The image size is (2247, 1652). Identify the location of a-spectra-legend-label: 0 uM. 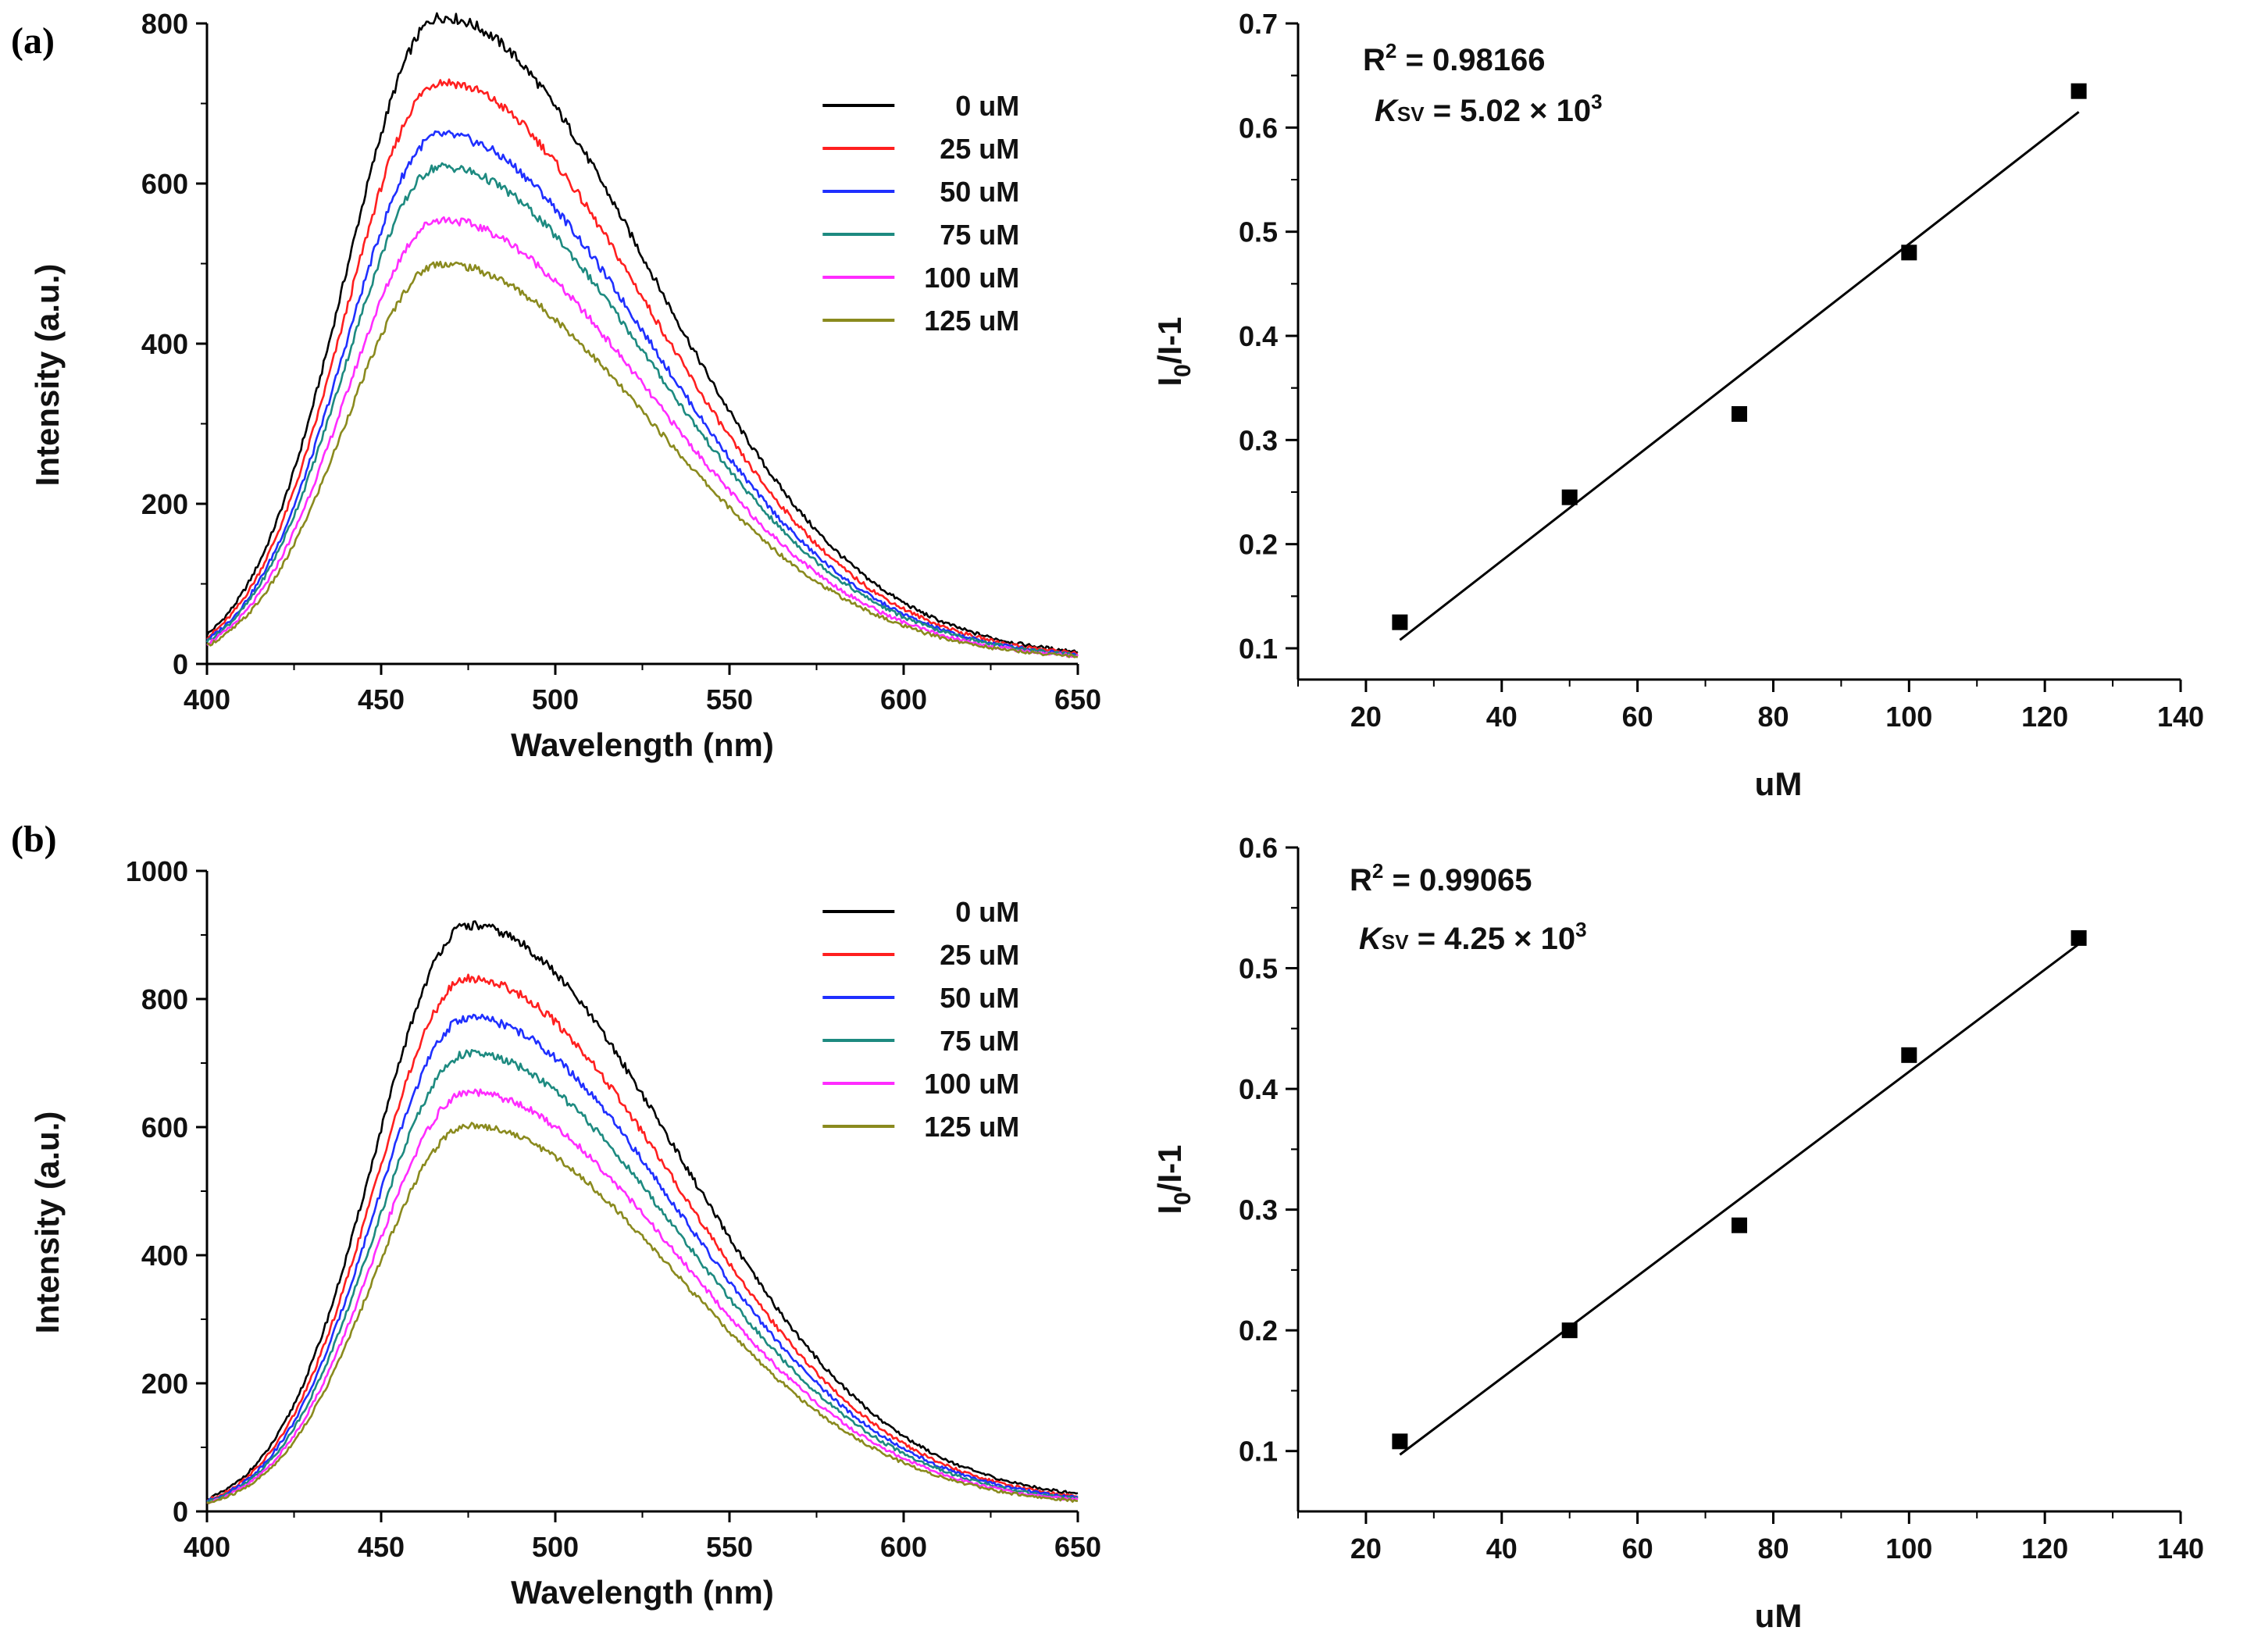
(987, 106).